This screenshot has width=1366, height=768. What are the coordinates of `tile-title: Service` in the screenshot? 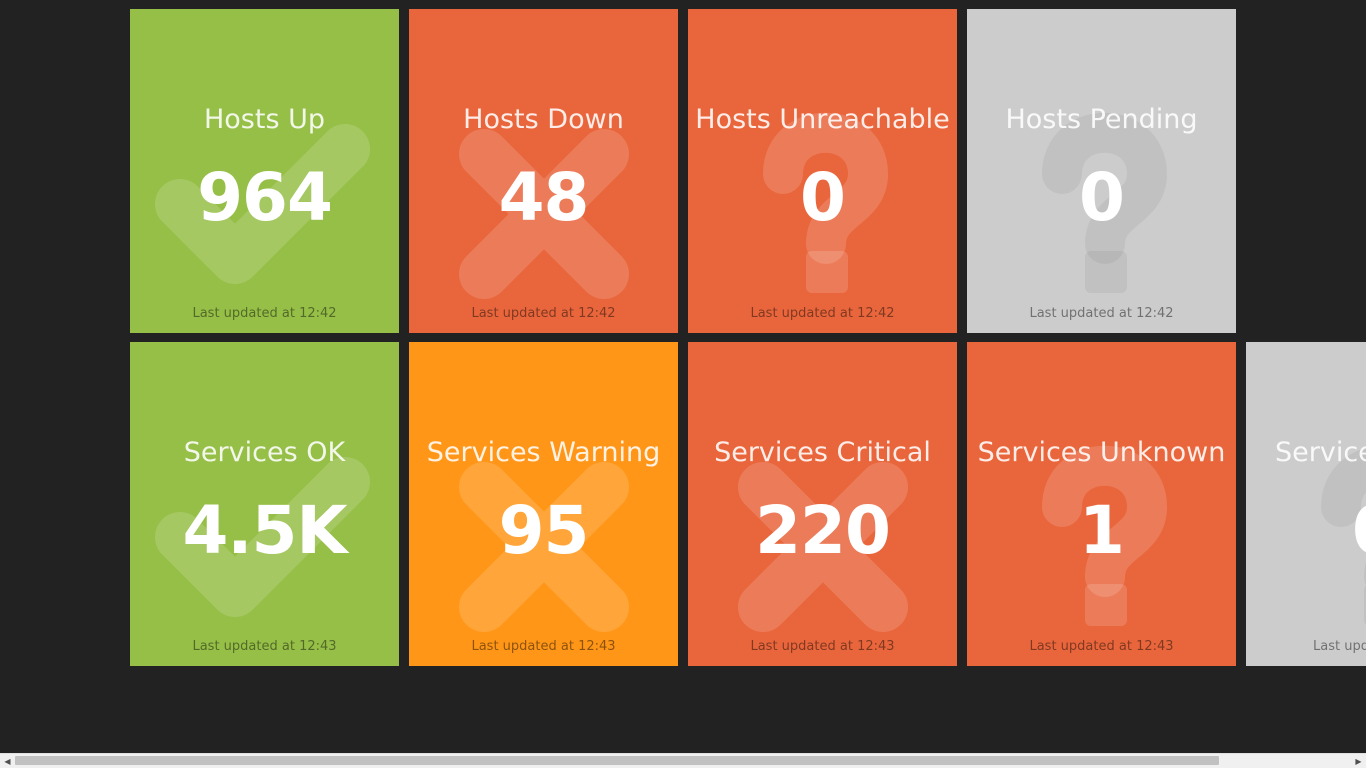 It's located at (1320, 452).